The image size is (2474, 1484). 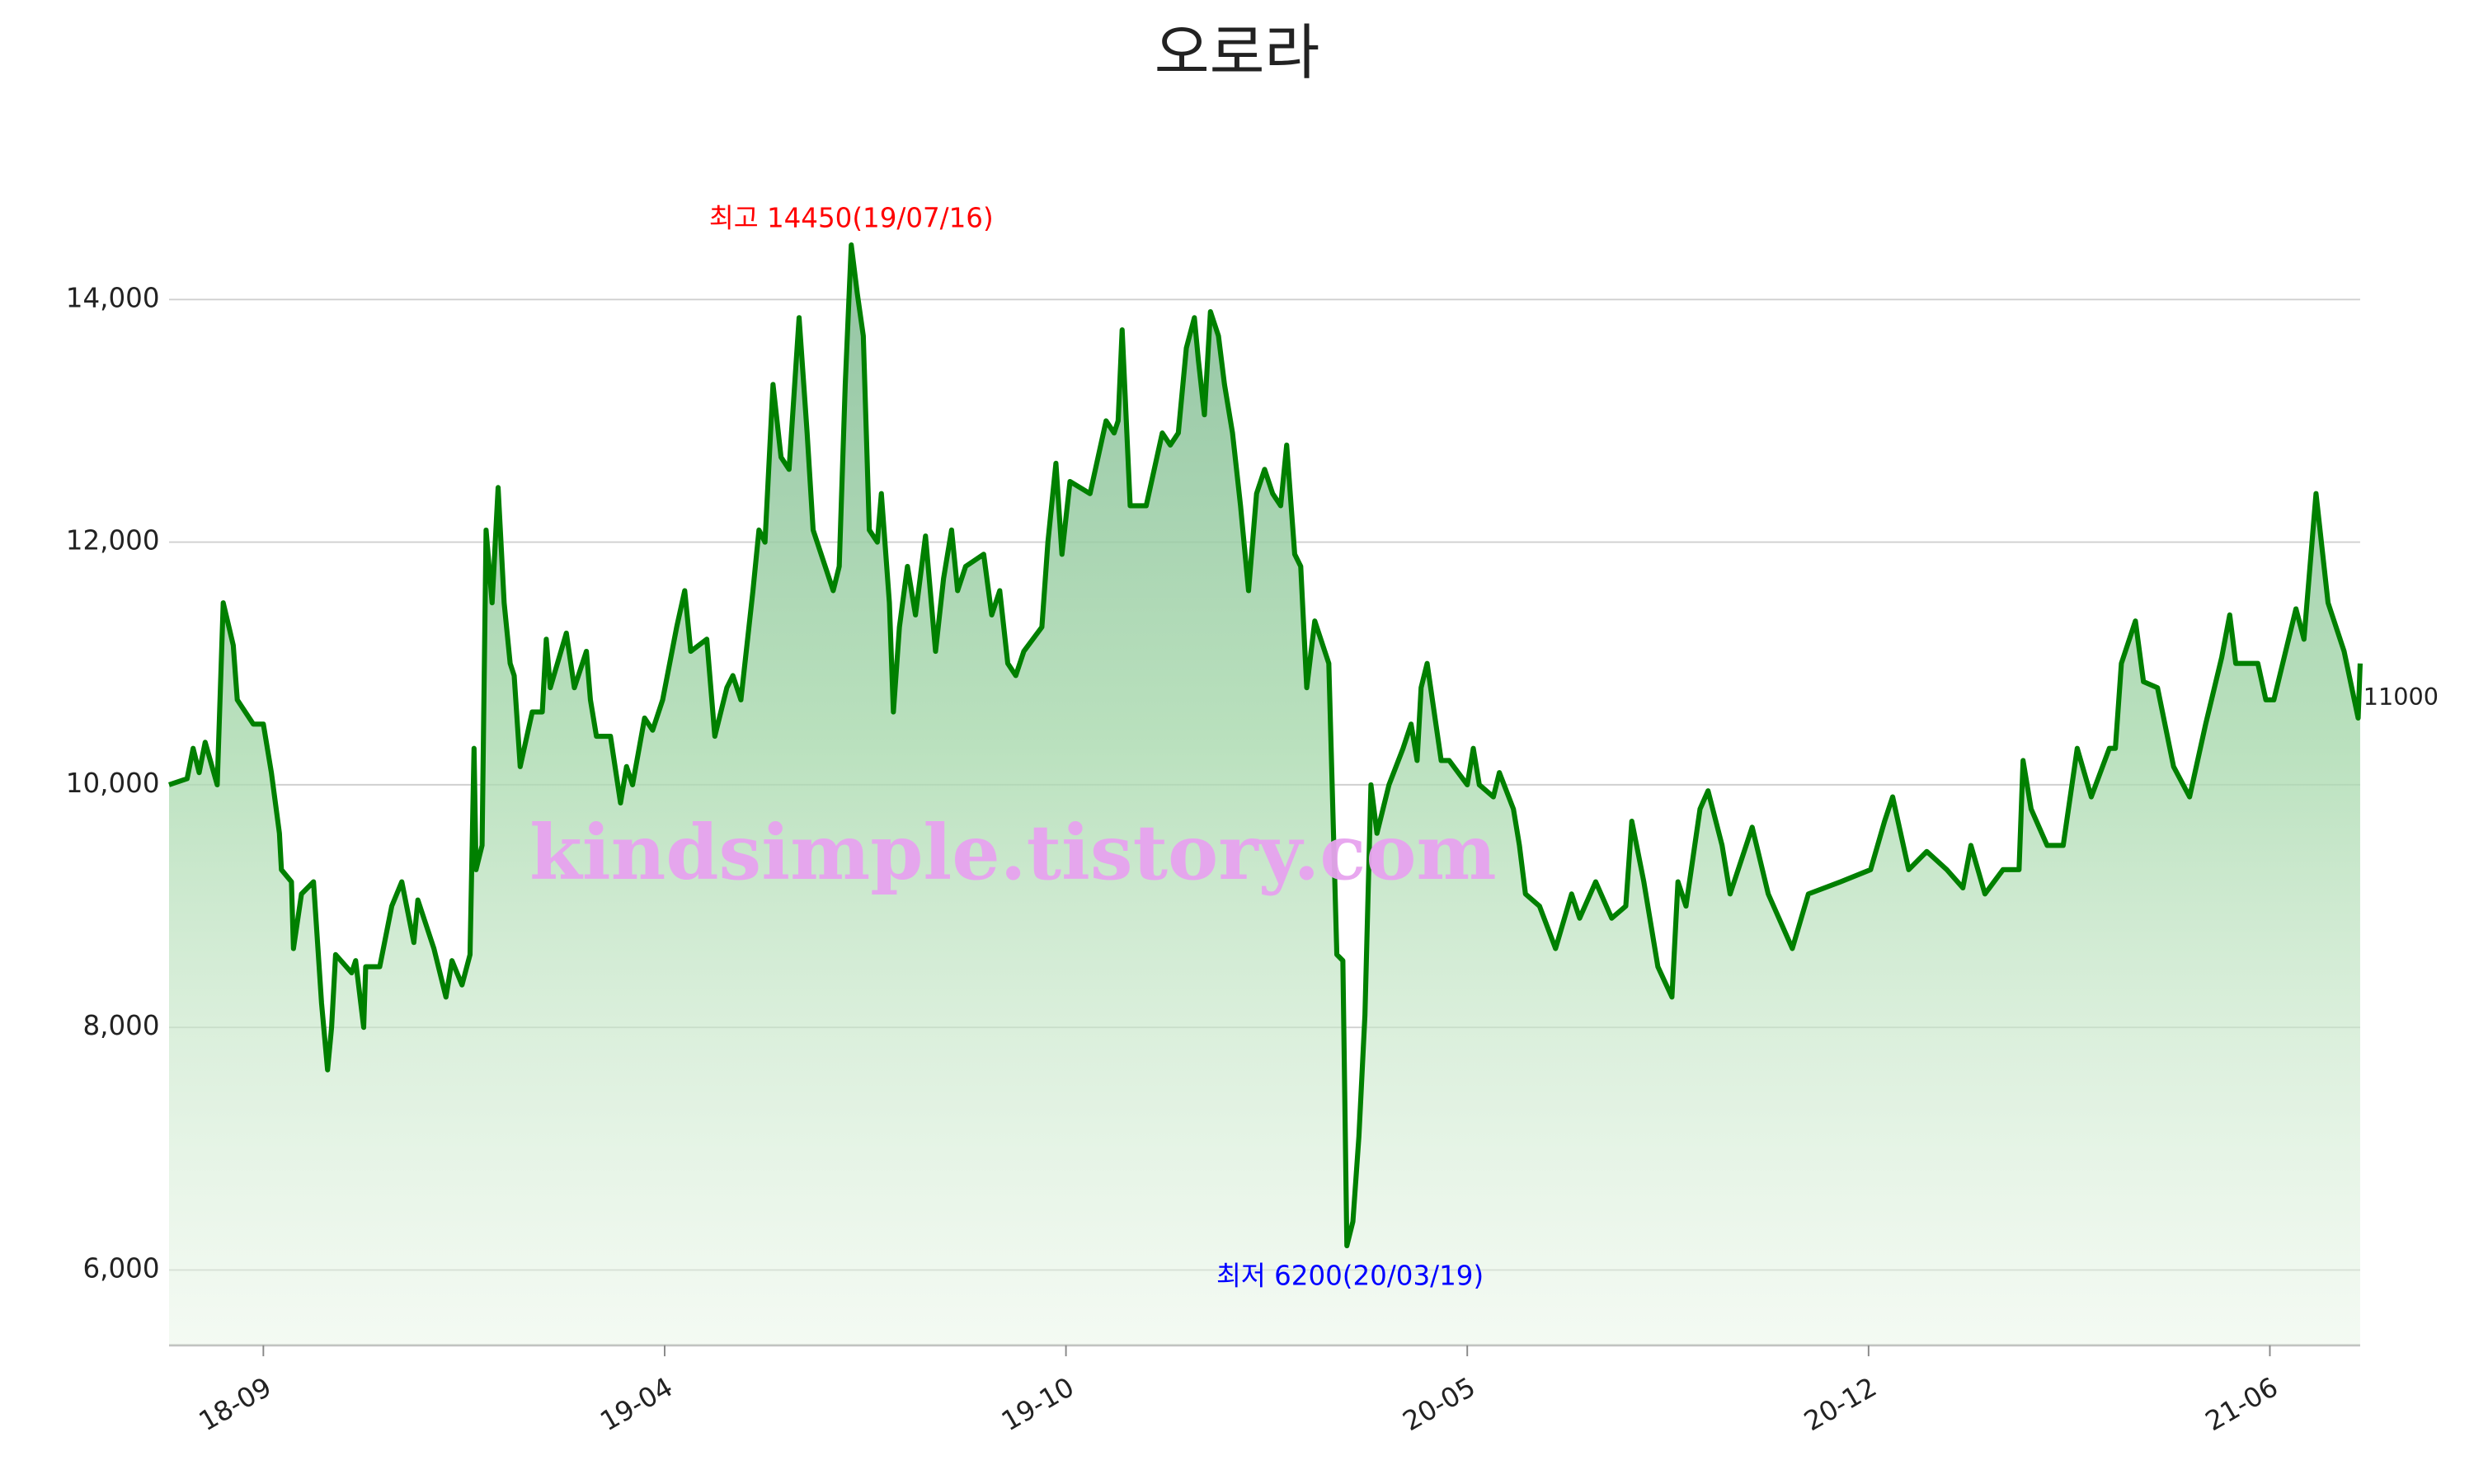 What do you see at coordinates (636, 1404) in the screenshot?
I see `x-tick-label: 19-04` at bounding box center [636, 1404].